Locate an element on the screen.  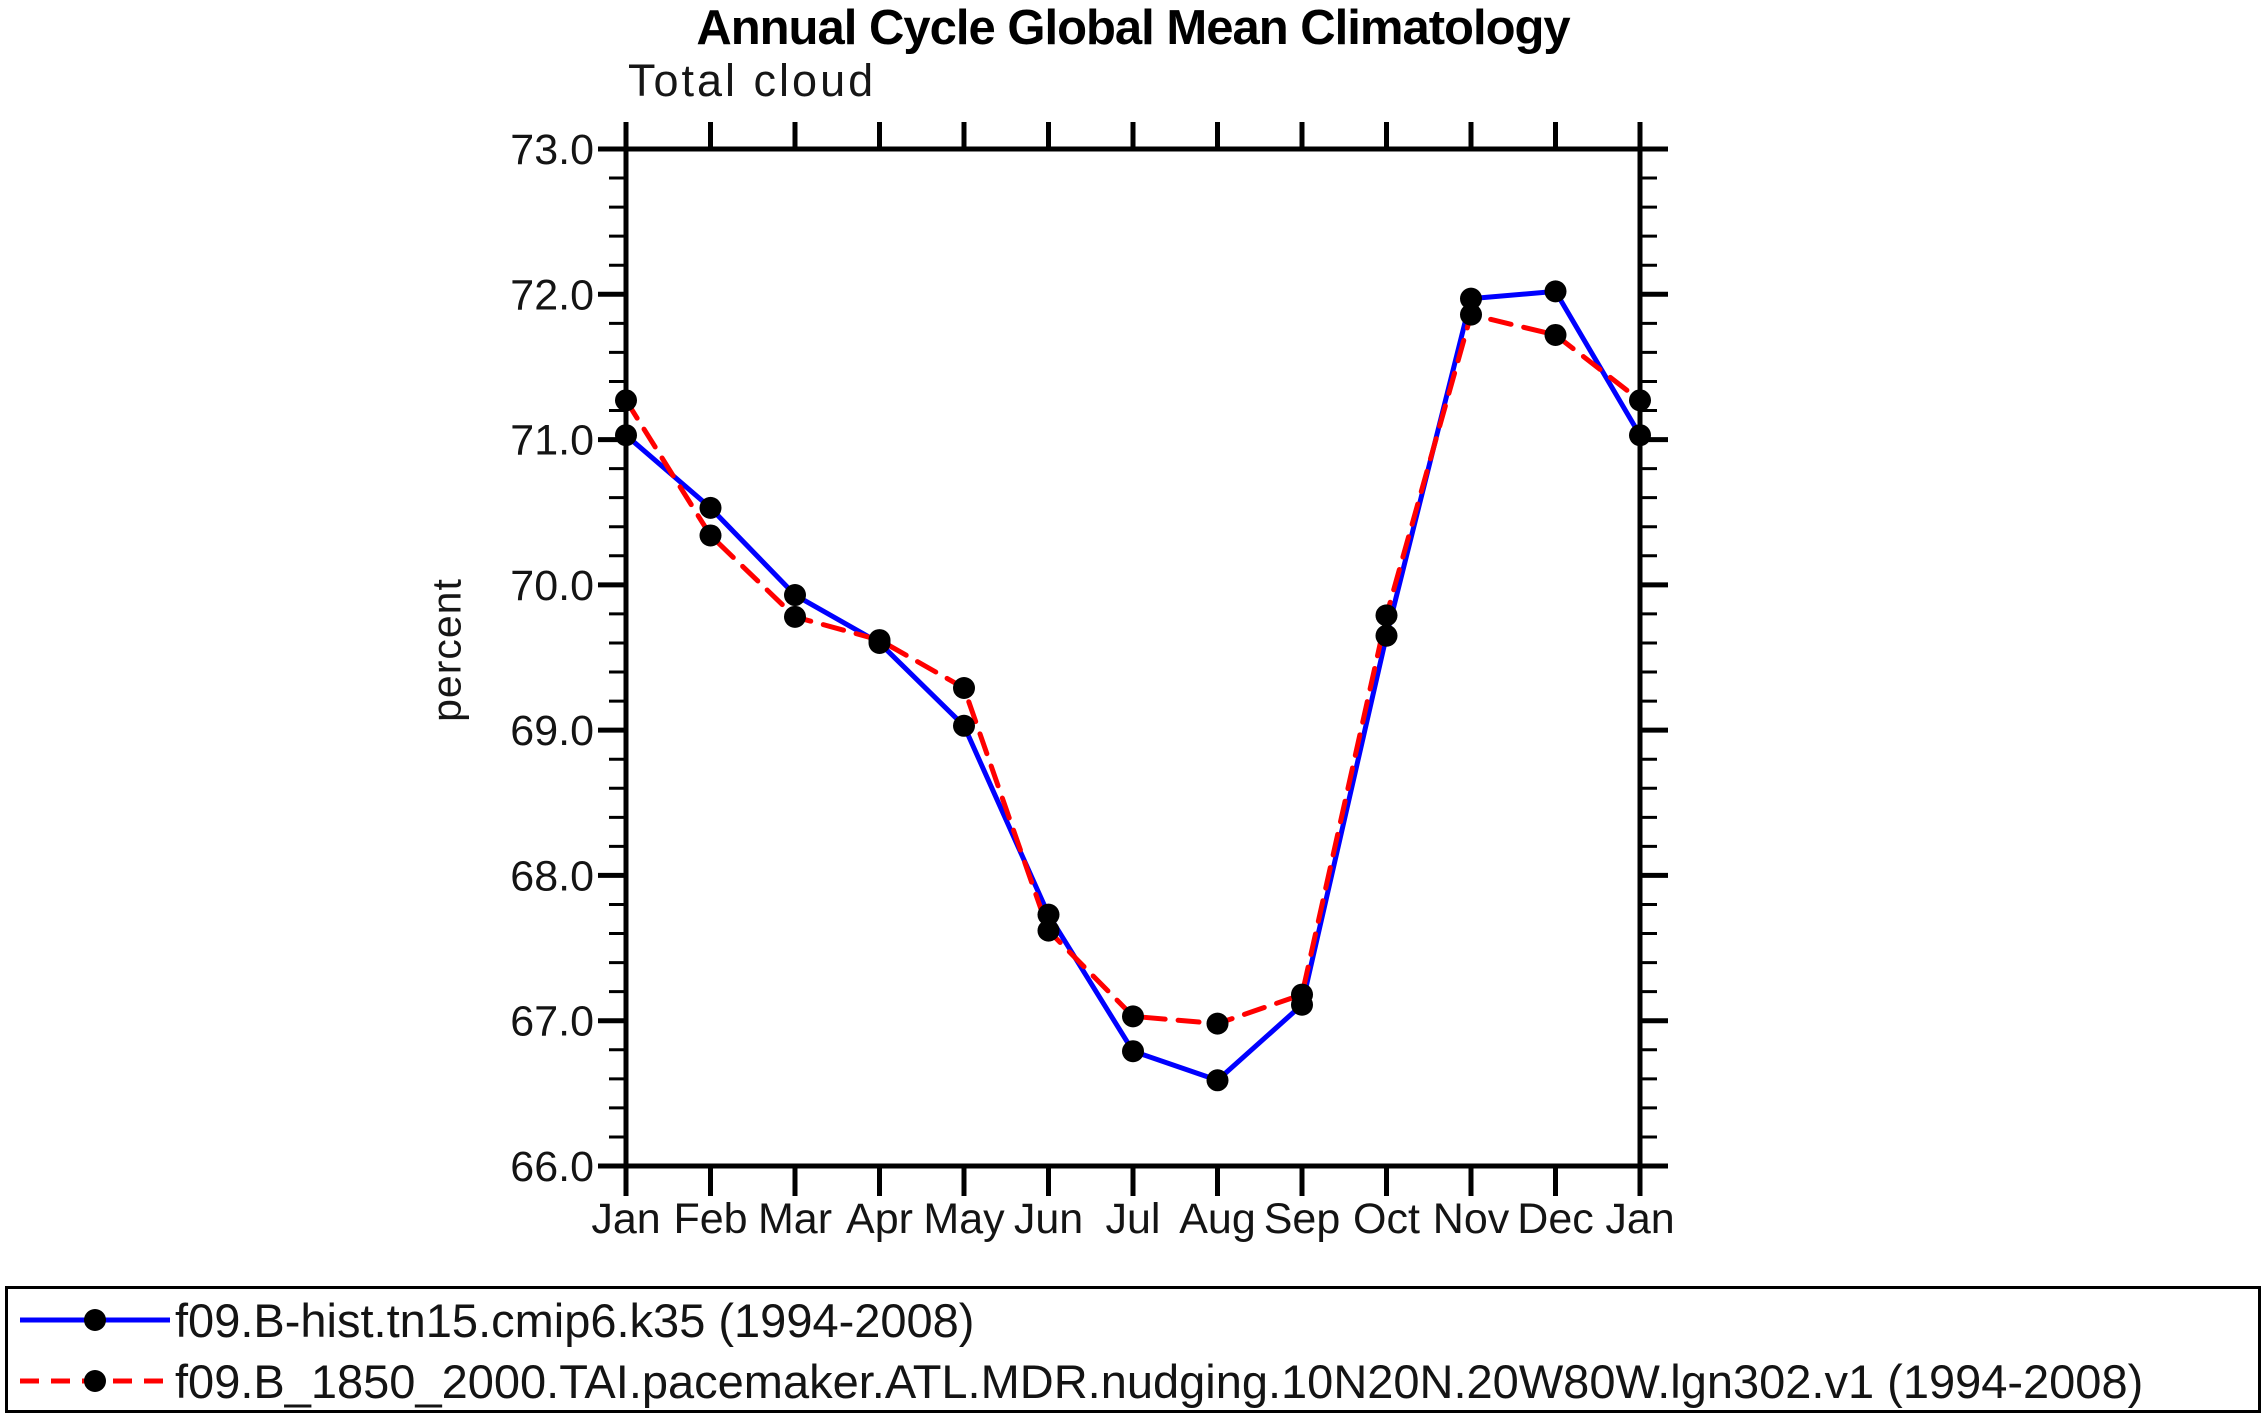
y-axis-tick-label: 70.0 is located at coordinates (552, 586).